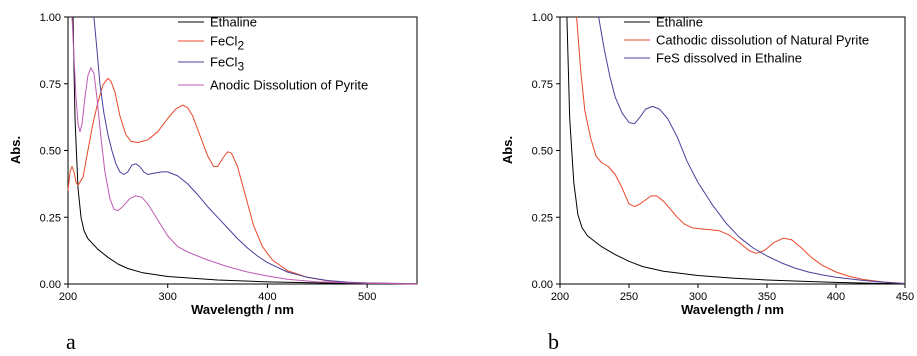 This screenshot has height=356, width=917. What do you see at coordinates (15, 150) in the screenshot?
I see `y-axis-label-a: Abs.` at bounding box center [15, 150].